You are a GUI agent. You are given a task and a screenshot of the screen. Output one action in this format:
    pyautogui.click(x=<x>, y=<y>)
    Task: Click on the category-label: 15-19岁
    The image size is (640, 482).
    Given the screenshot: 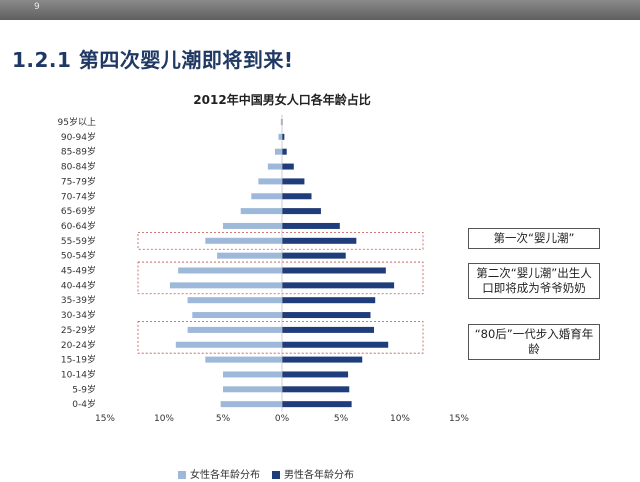 What is the action you would take?
    pyautogui.click(x=78, y=360)
    